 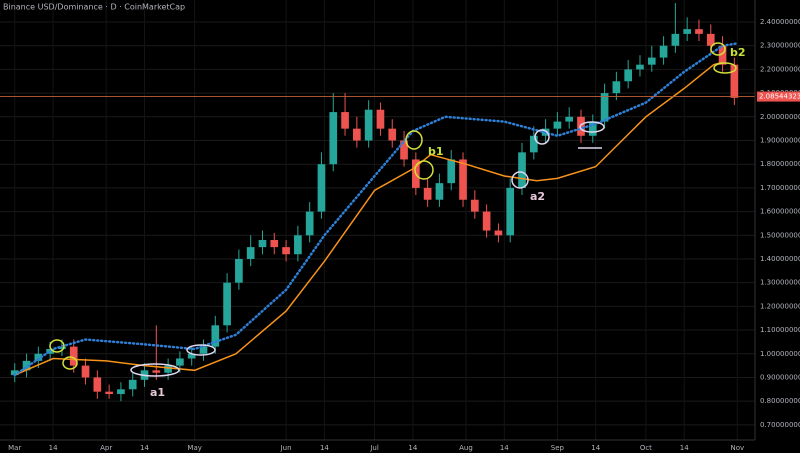 I want to click on x-tick-label: Aug, so click(x=466, y=448).